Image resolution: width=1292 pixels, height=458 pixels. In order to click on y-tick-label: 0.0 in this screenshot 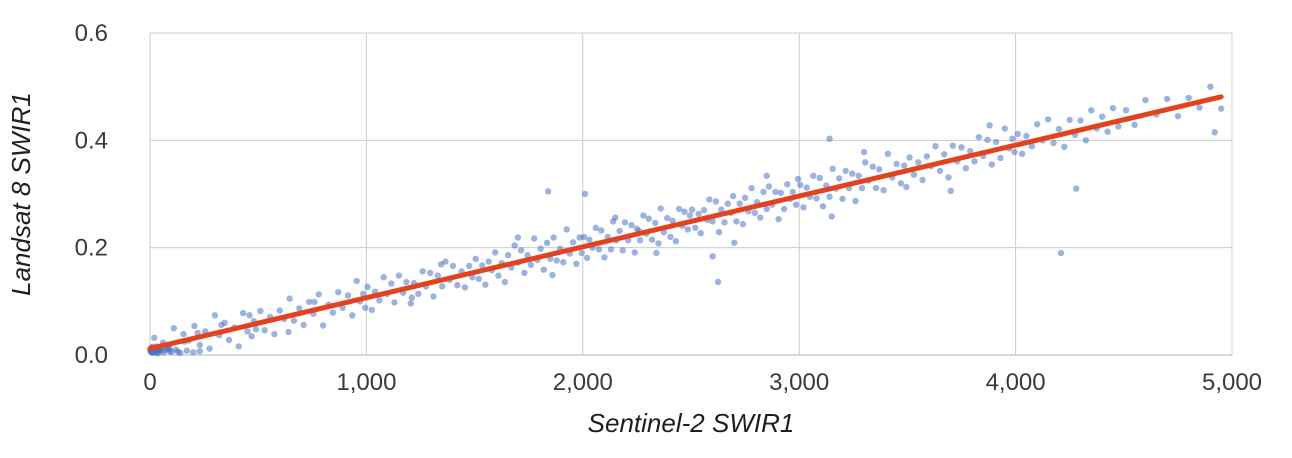, I will do `click(91, 355)`.